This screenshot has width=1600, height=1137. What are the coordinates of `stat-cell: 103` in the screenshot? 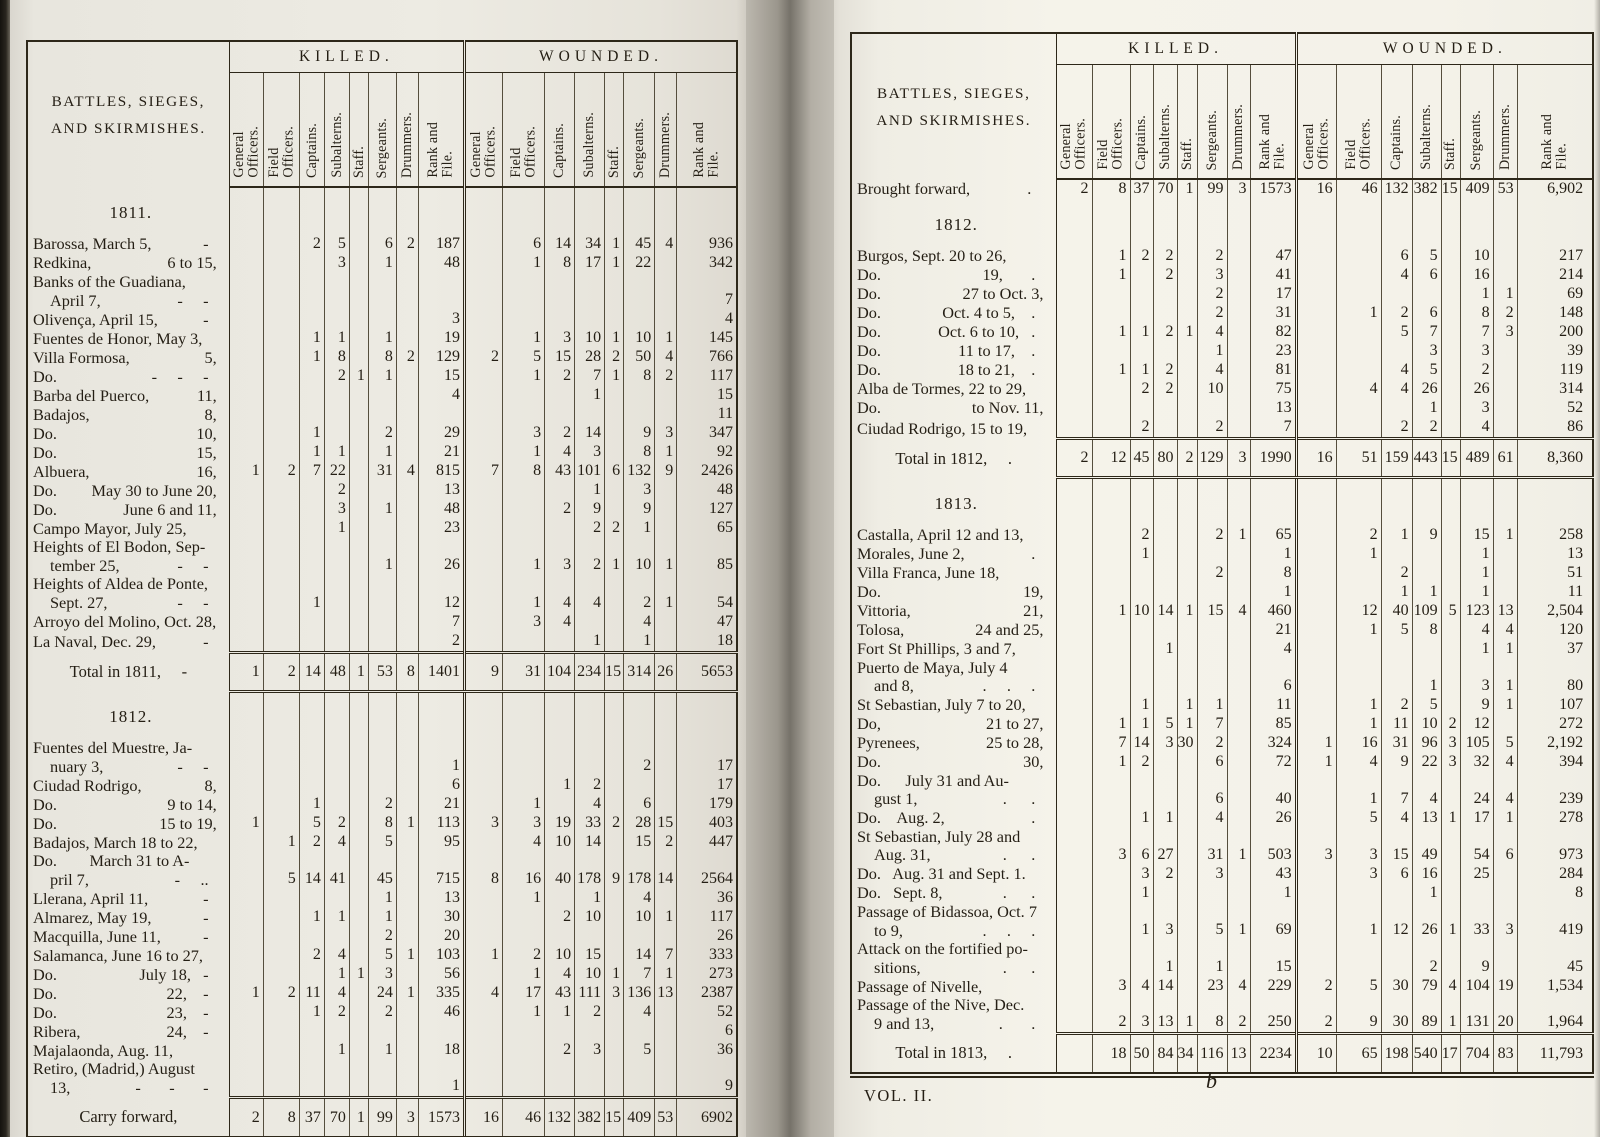 It's located at (441, 956).